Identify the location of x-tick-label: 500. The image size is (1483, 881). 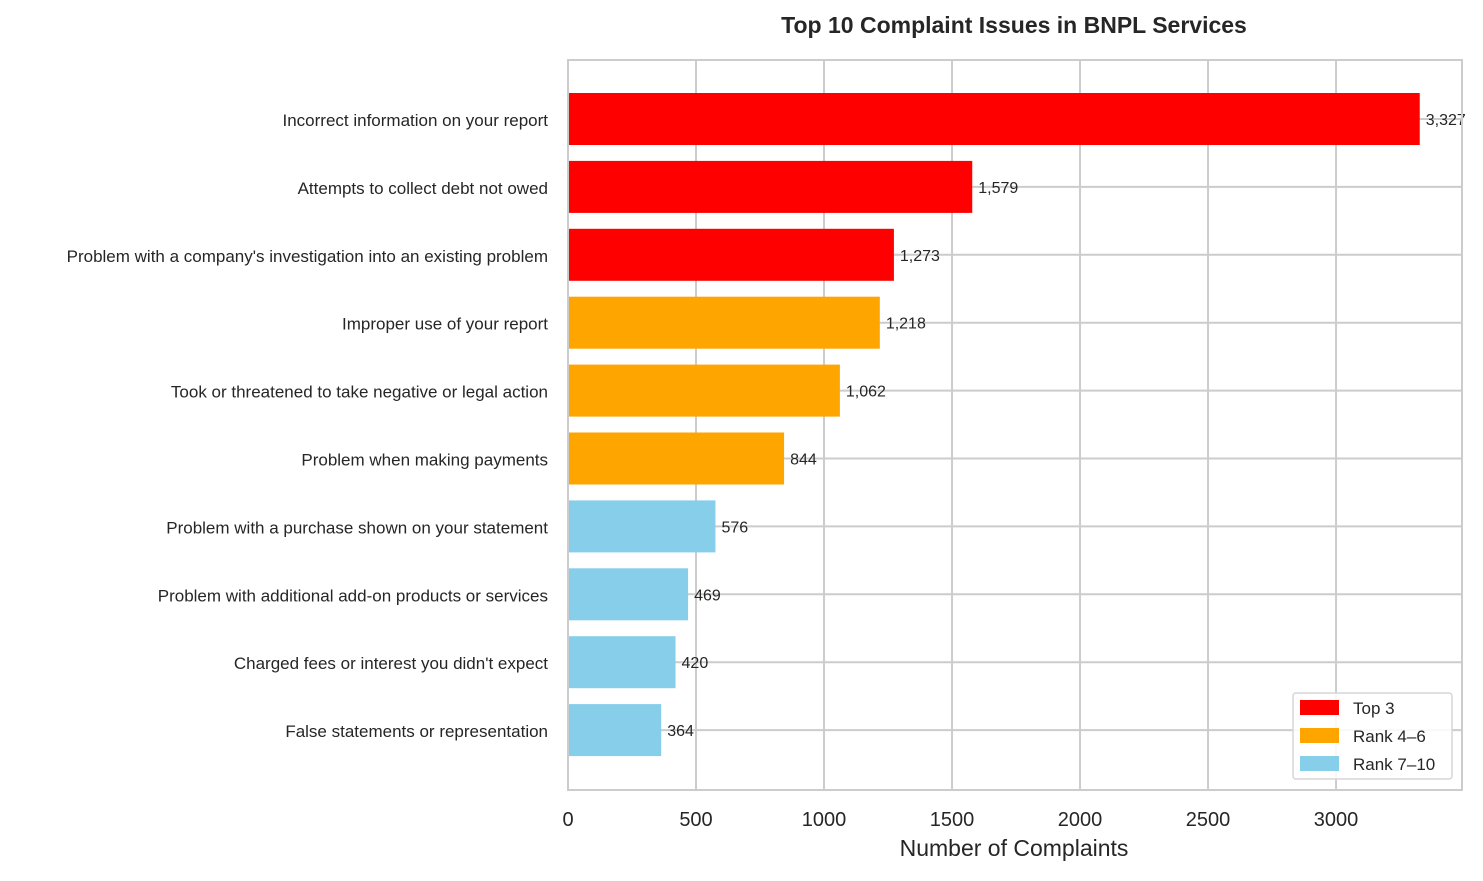
(695, 820).